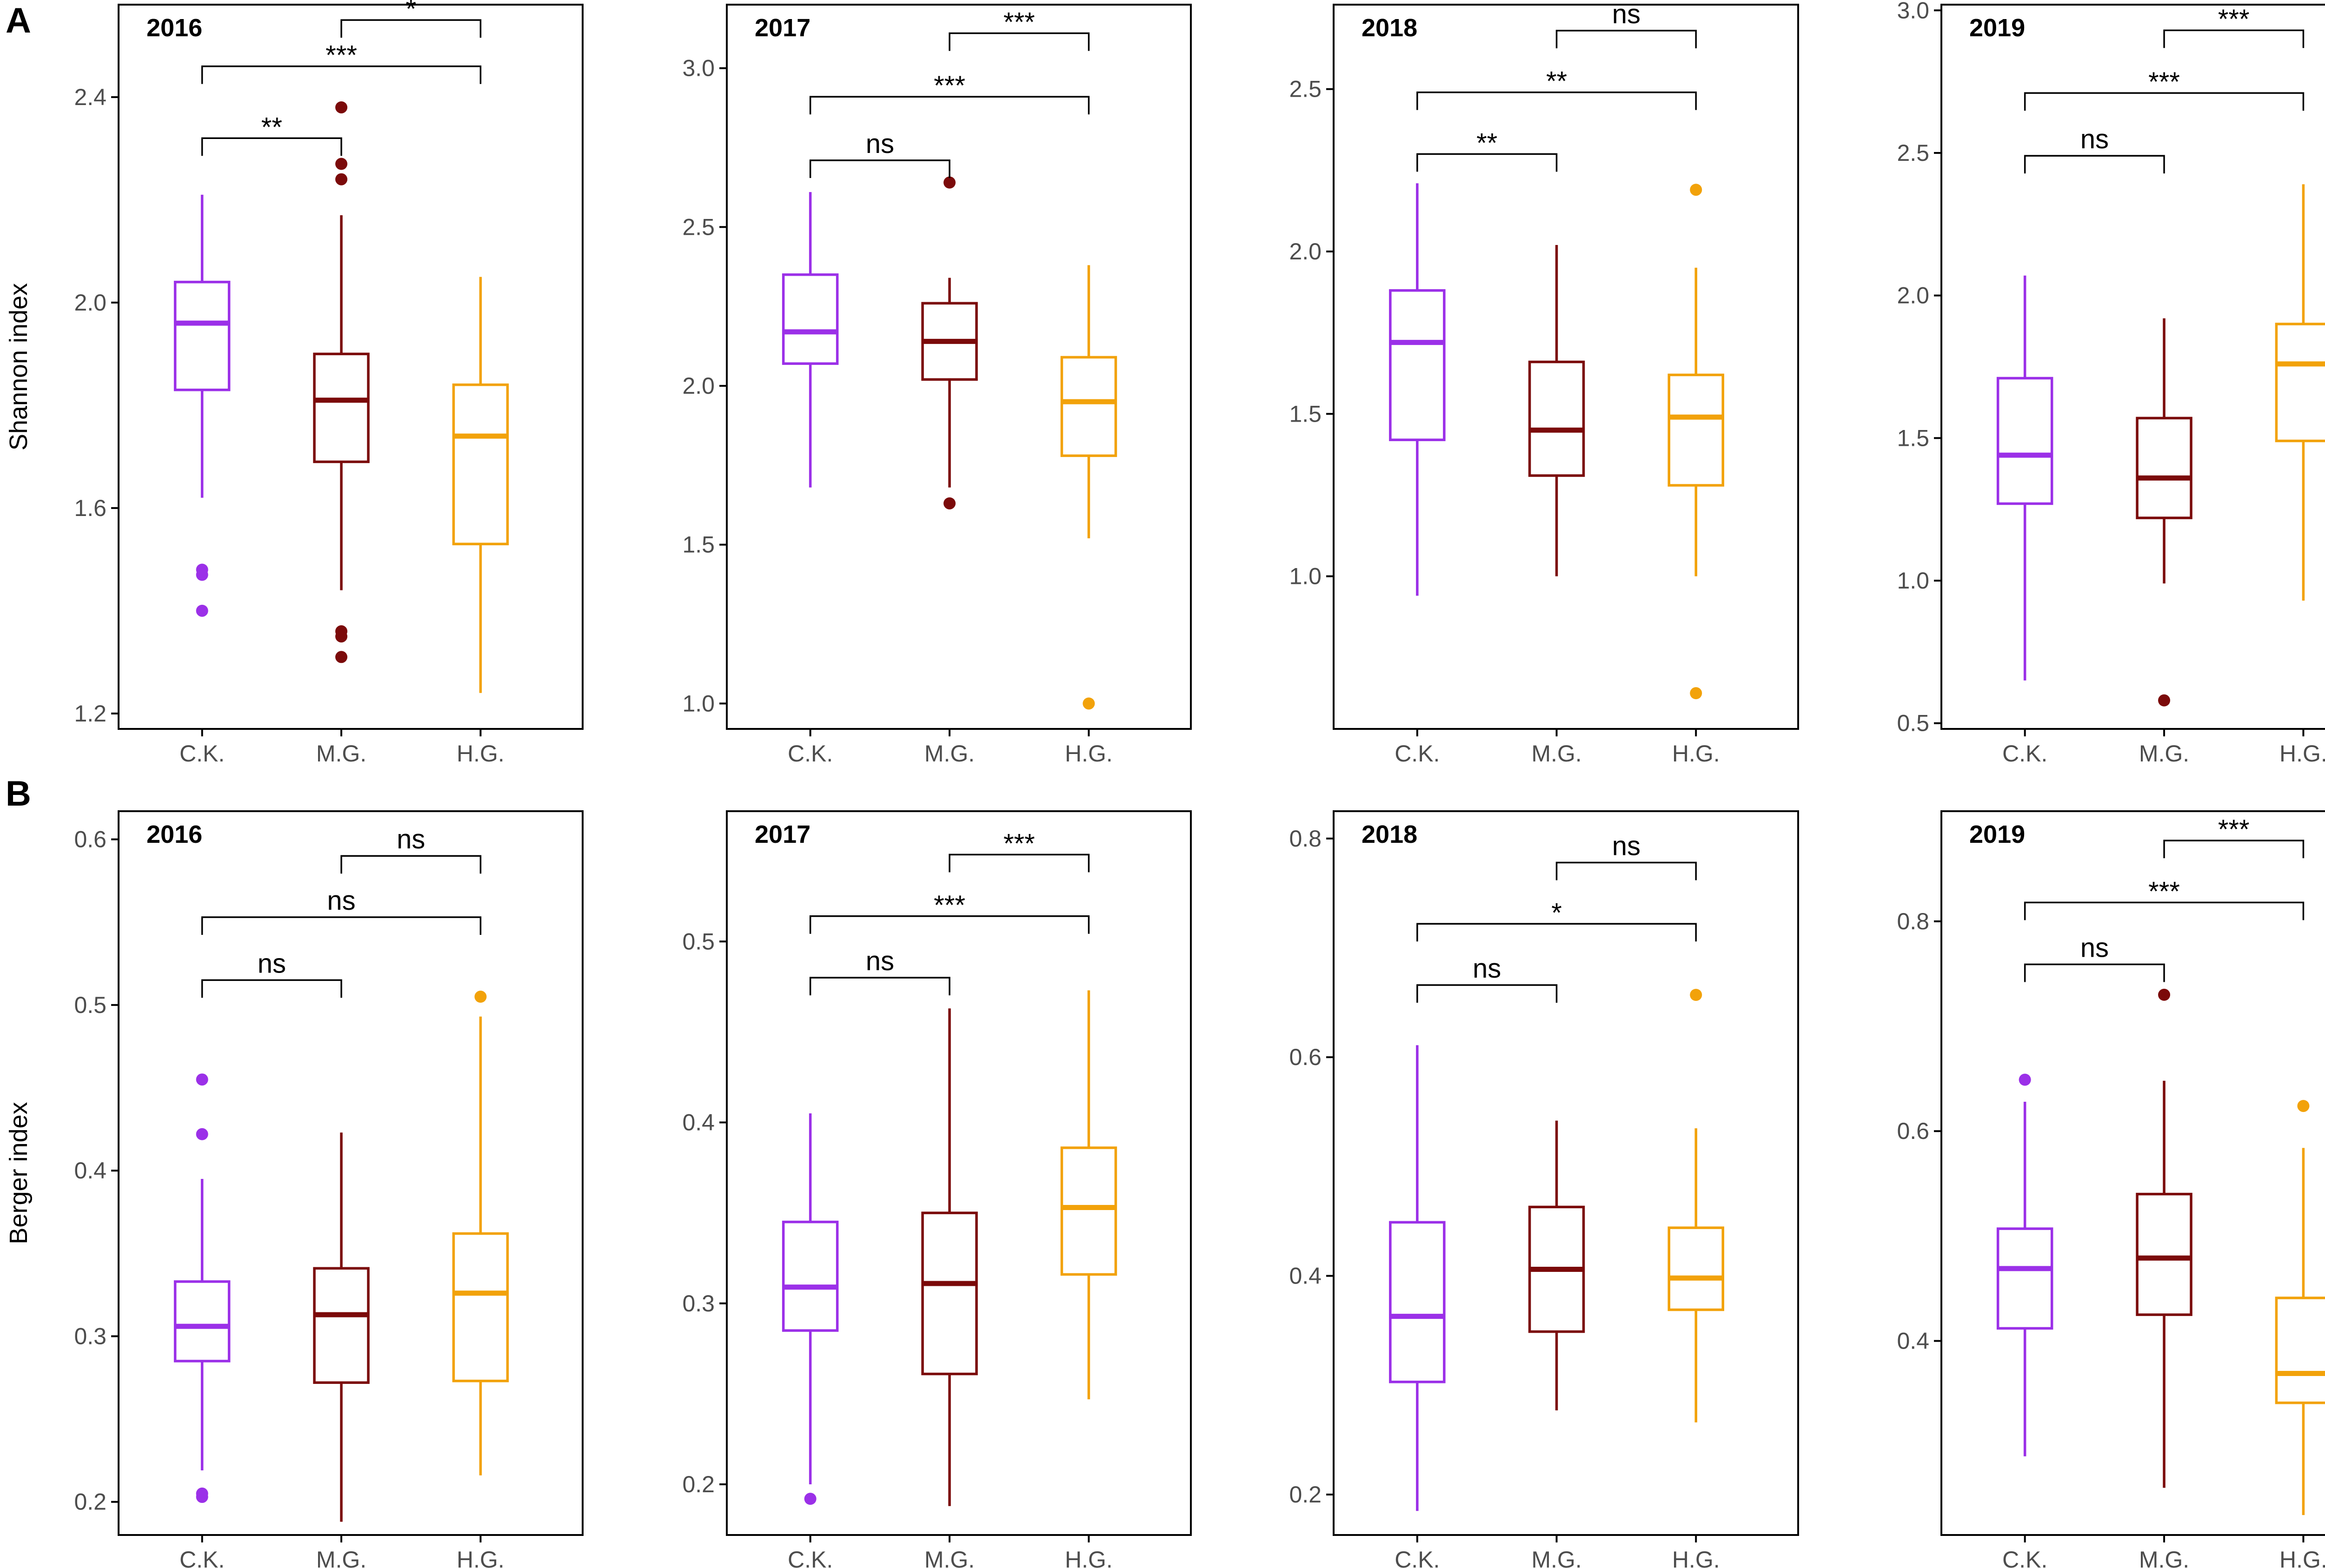  What do you see at coordinates (18, 20) in the screenshot?
I see `panel-letter-A: A` at bounding box center [18, 20].